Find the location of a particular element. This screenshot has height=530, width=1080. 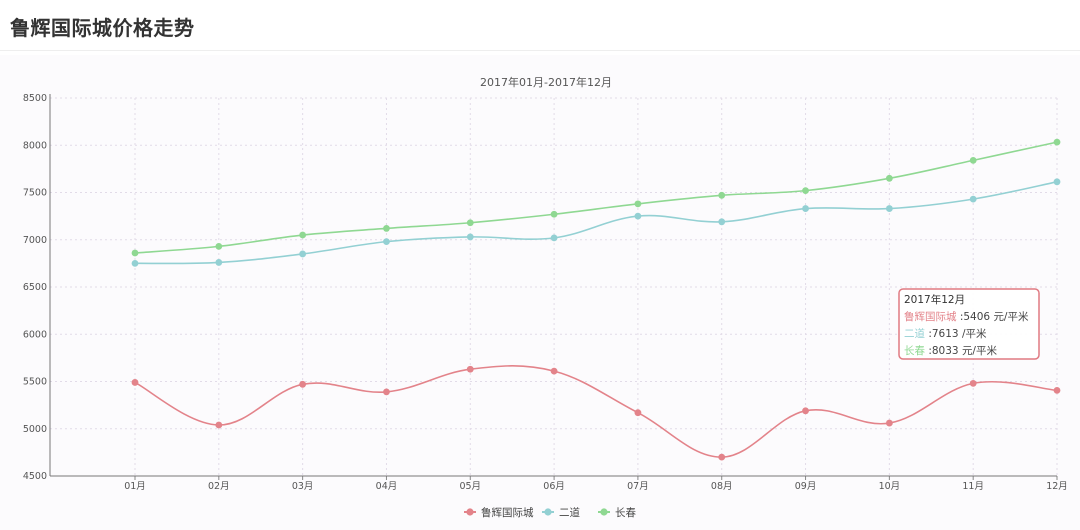

x-tick-label: 12月 is located at coordinates (1057, 486).